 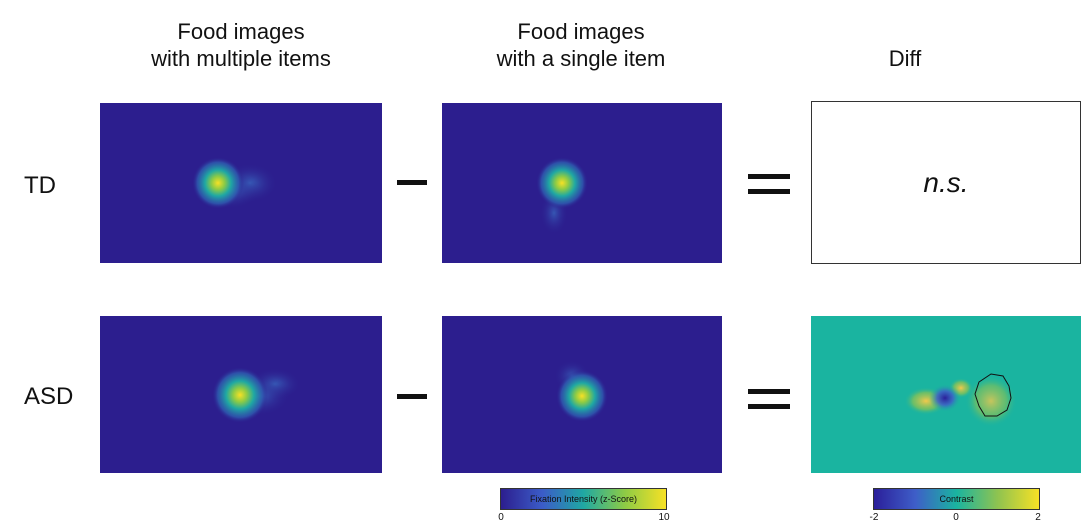 I want to click on colorbar-contrast-tick-max: 2, so click(x=1038, y=517).